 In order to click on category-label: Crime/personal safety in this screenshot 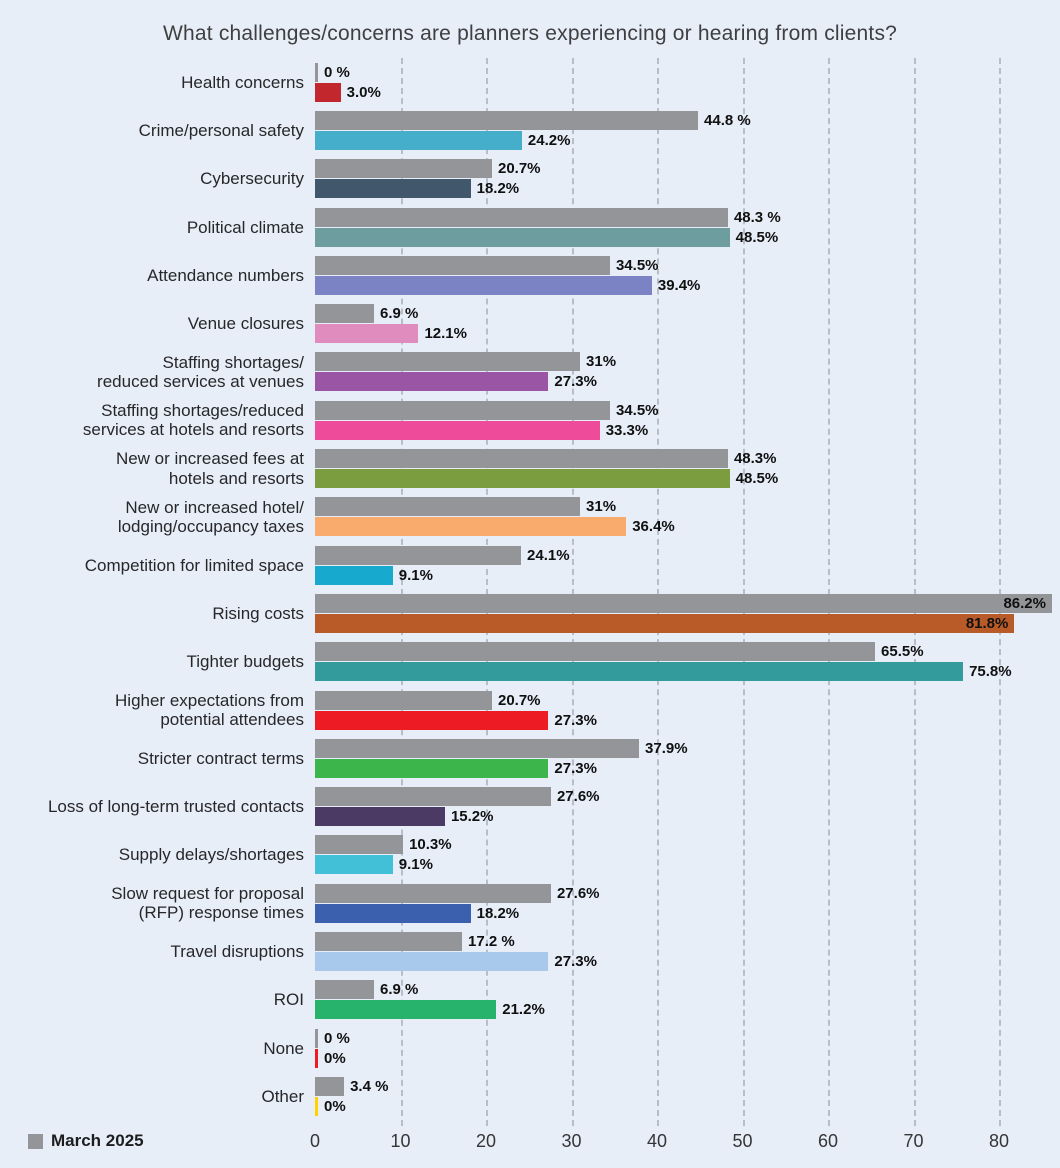, I will do `click(221, 130)`.